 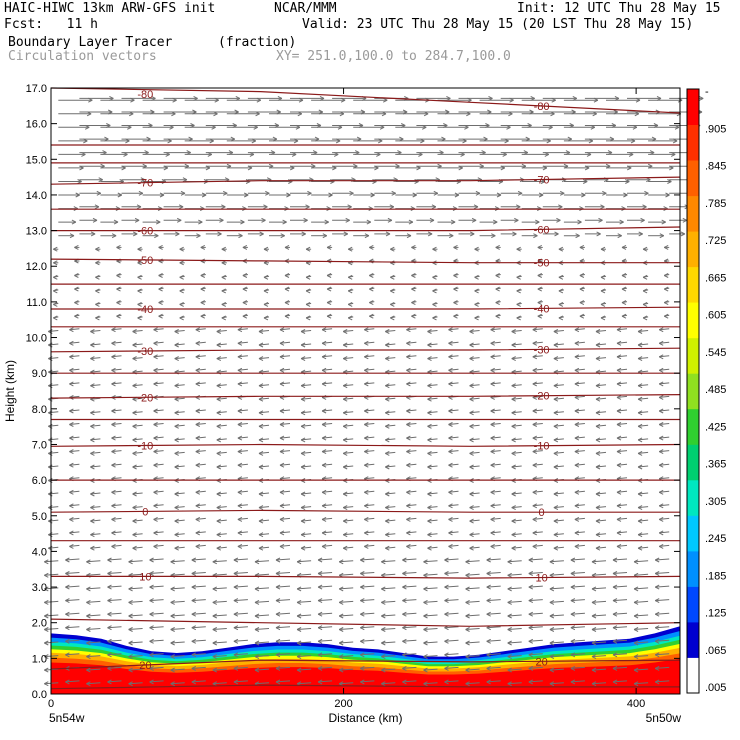 I want to click on temperature-contour-label: -30, so click(x=145, y=352).